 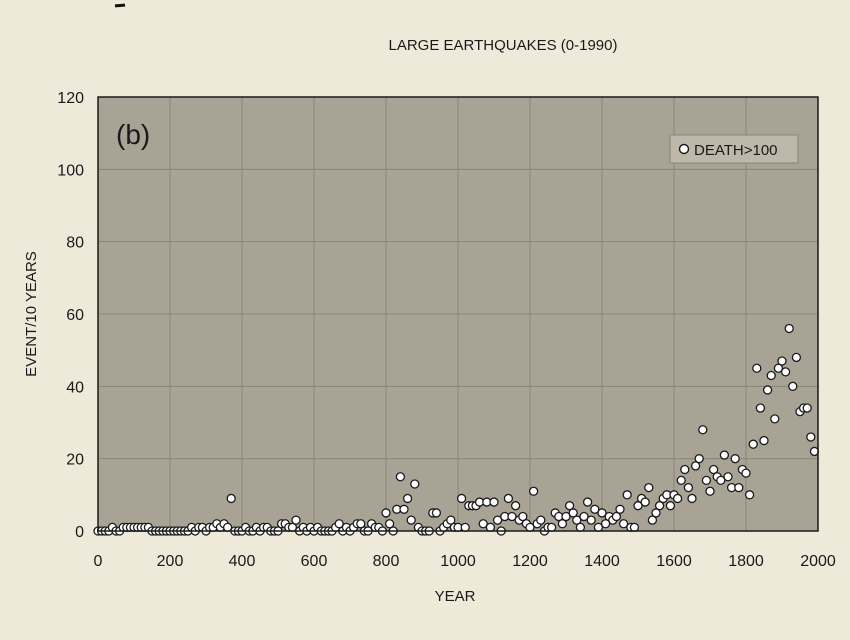 What do you see at coordinates (818, 561) in the screenshot?
I see `x-tick-label: 2000` at bounding box center [818, 561].